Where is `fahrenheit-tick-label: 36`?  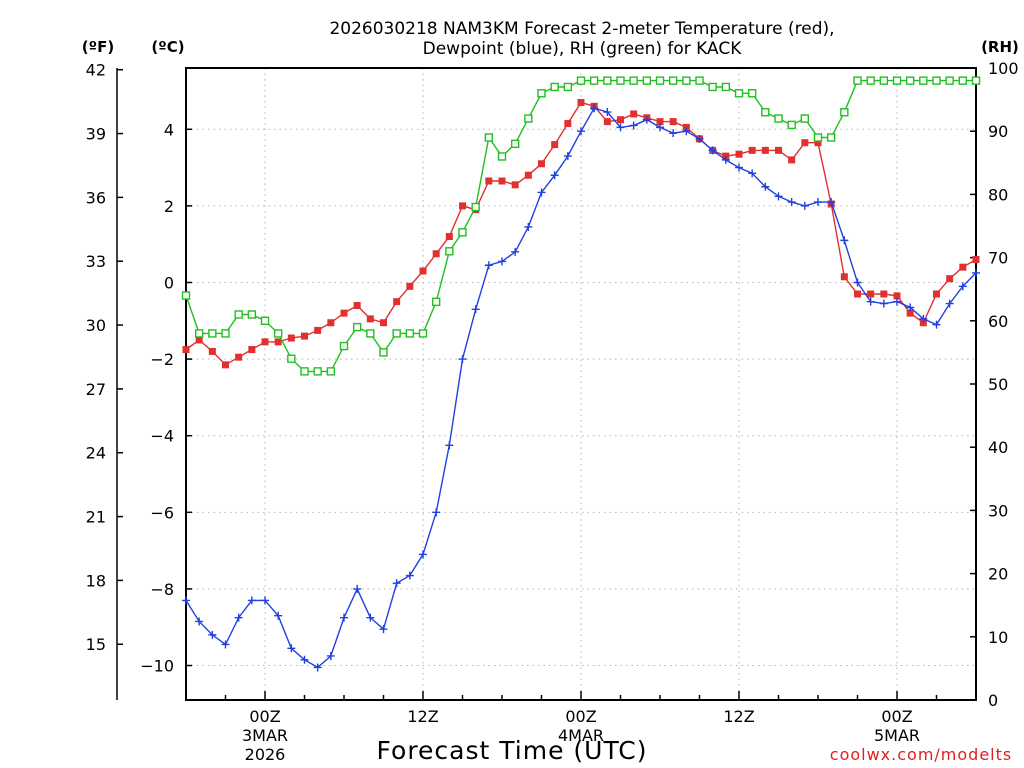 fahrenheit-tick-label: 36 is located at coordinates (96, 197).